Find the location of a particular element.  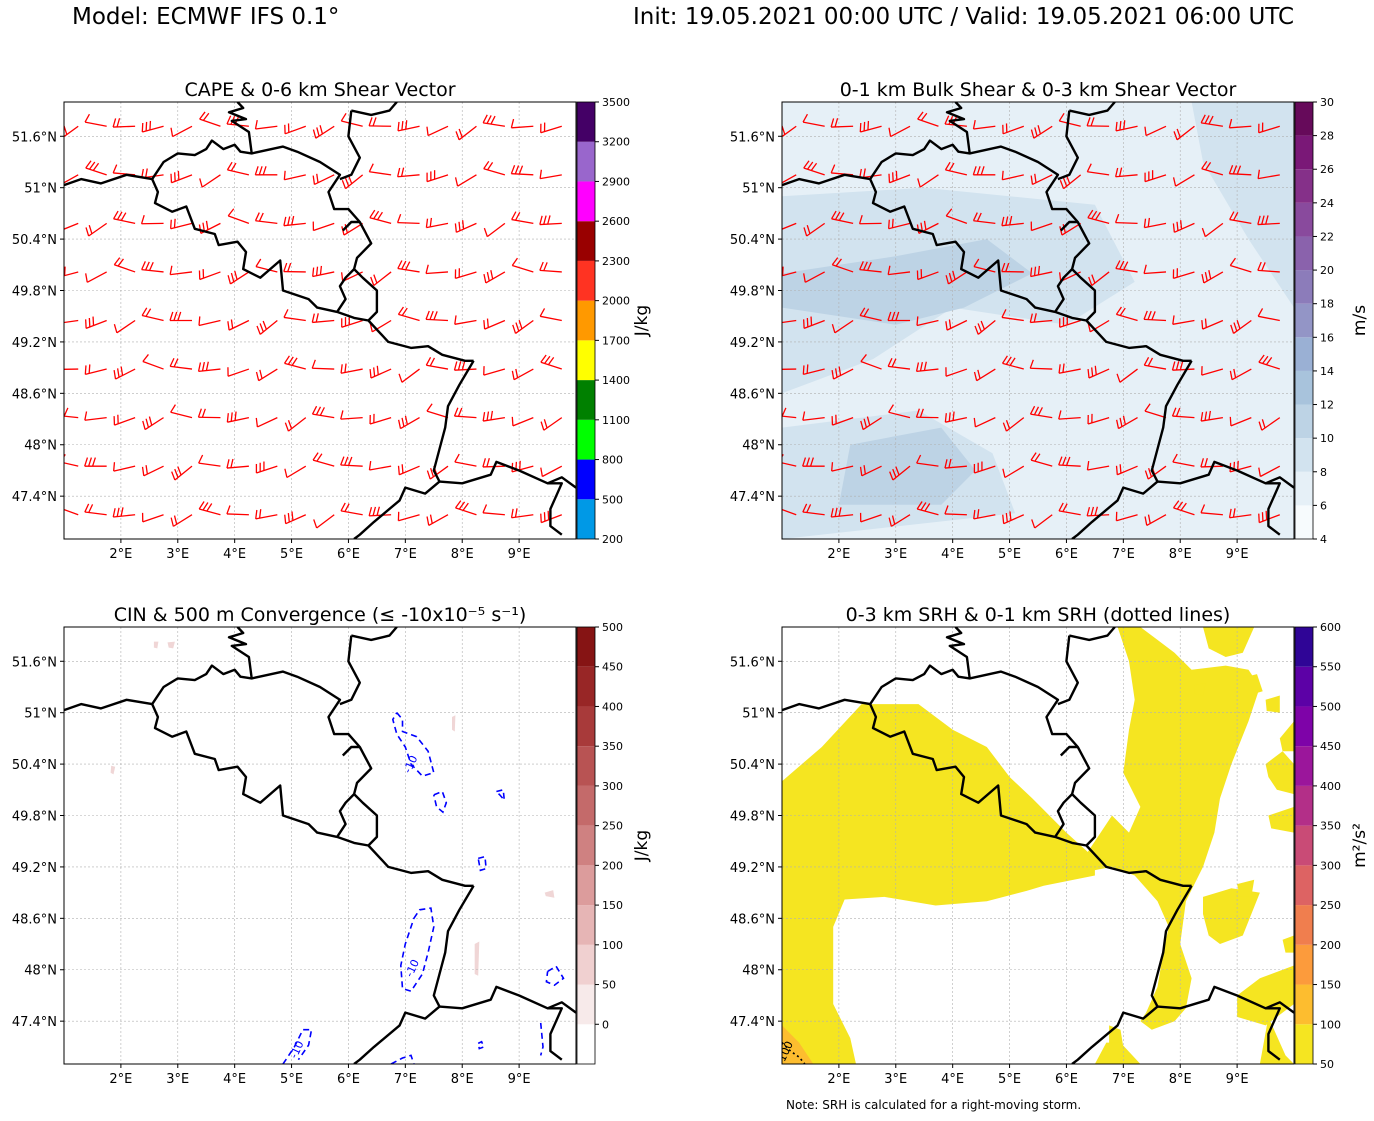

colorbar-tick-label: 2600 is located at coordinates (616, 221).